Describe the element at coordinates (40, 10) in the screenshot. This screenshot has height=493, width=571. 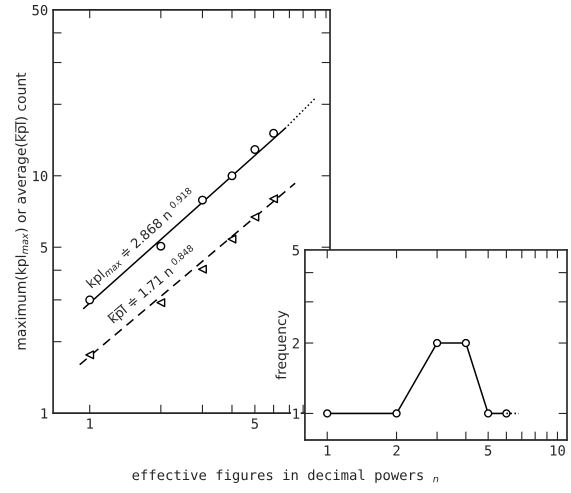
I see `y-tick-label: 50` at that location.